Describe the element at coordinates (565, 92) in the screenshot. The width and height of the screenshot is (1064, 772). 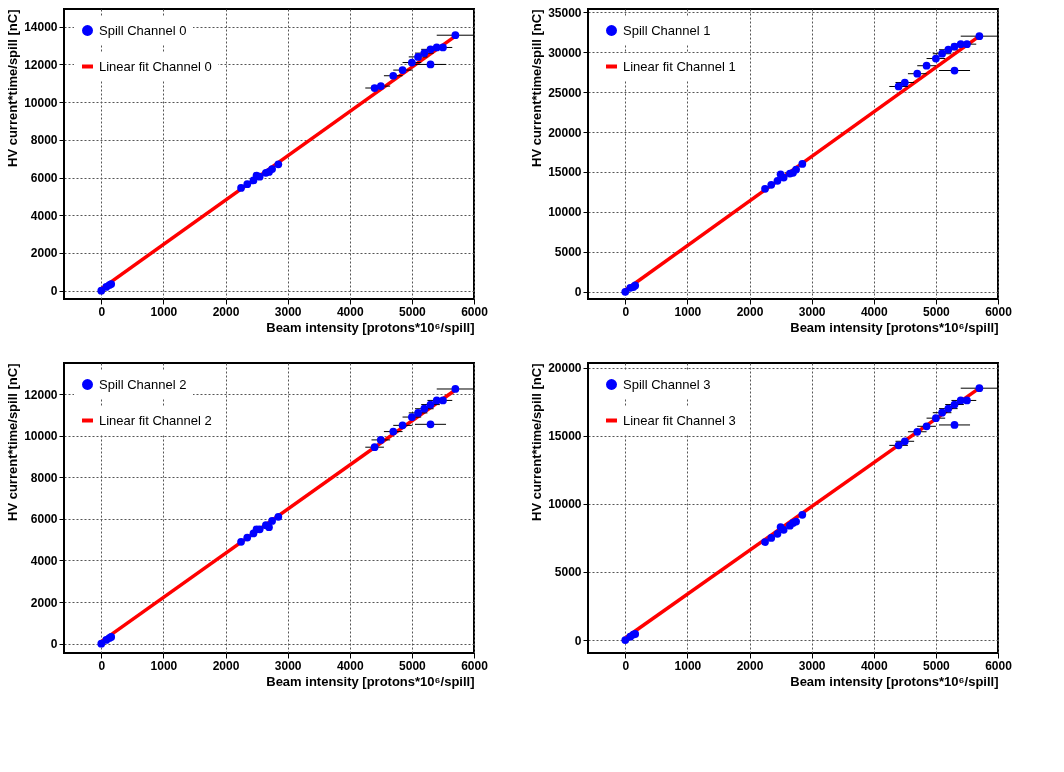
I see `y-tick-label: 25000` at that location.